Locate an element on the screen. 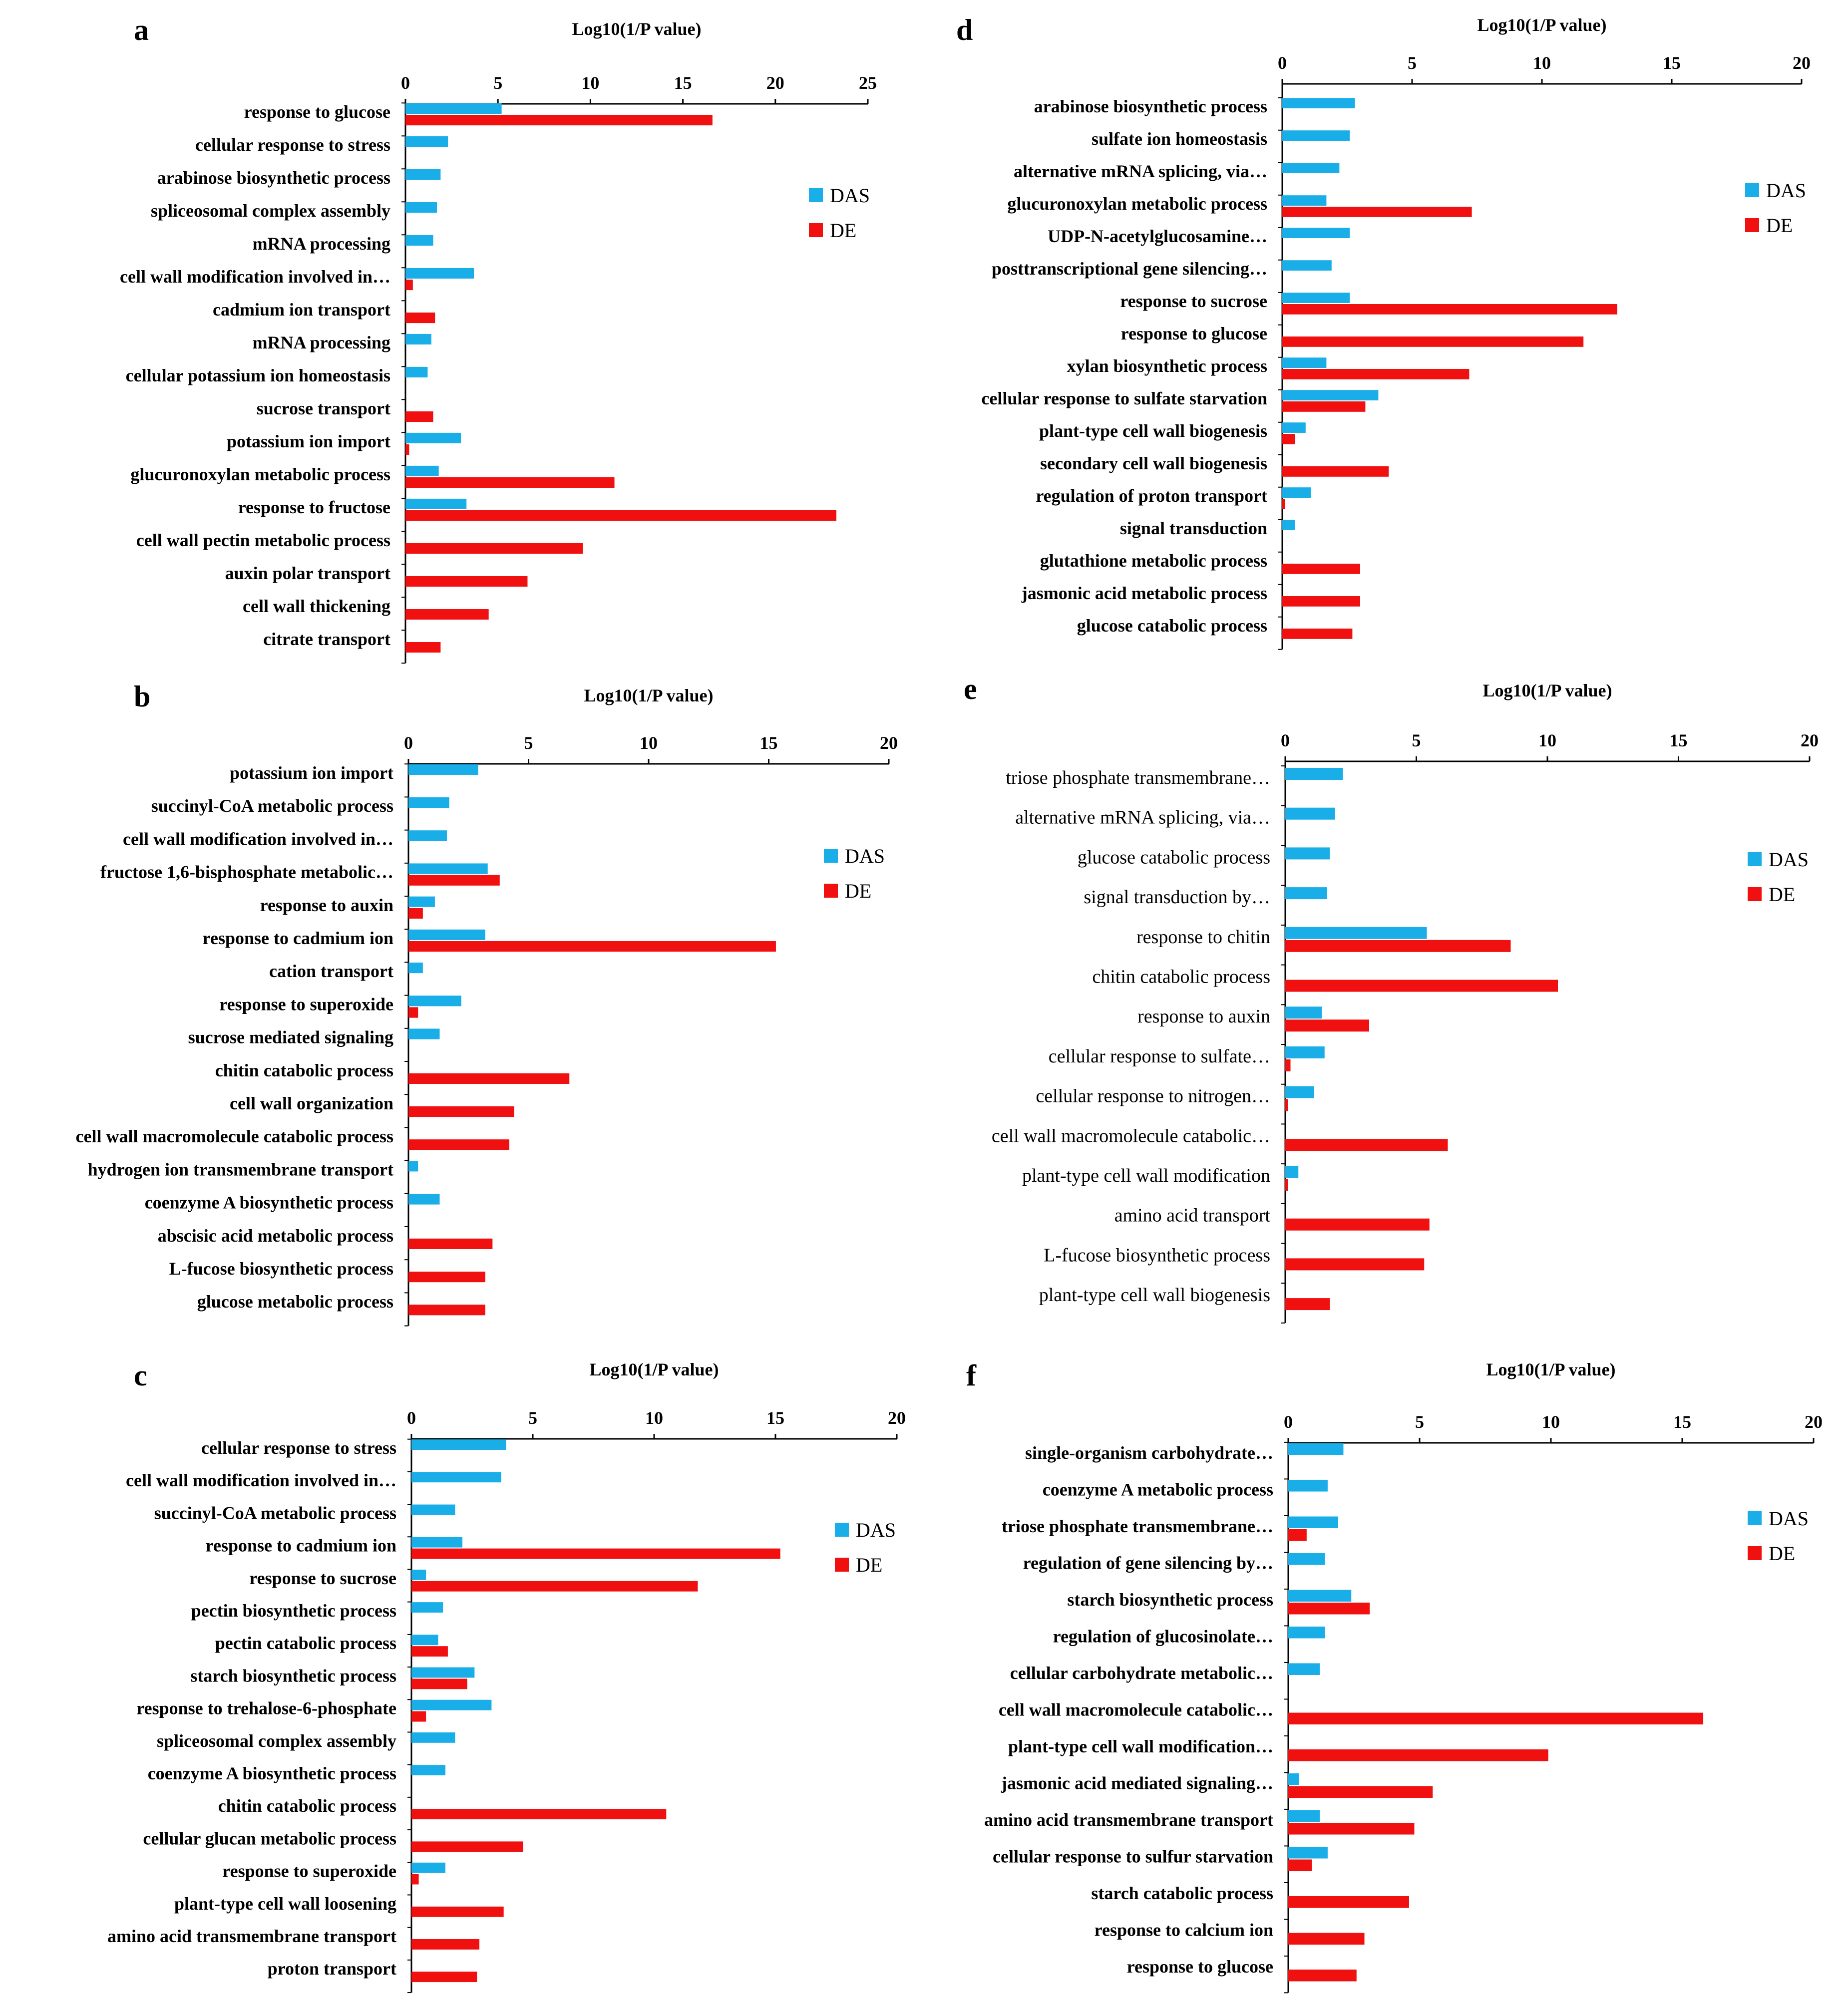  legend-label: DAS is located at coordinates (1789, 859).